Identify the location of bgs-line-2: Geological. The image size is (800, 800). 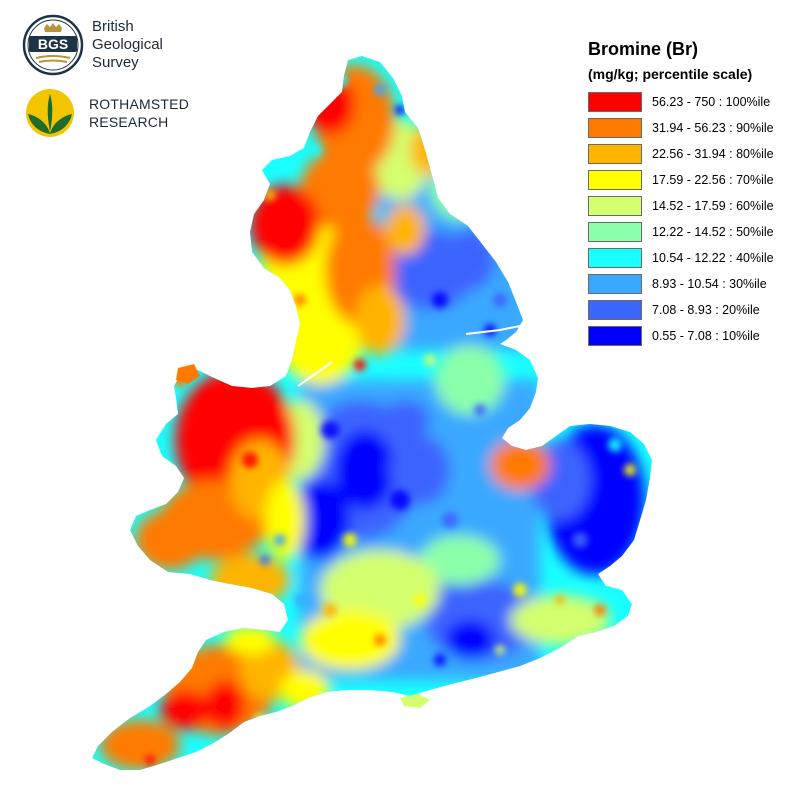
(127, 44).